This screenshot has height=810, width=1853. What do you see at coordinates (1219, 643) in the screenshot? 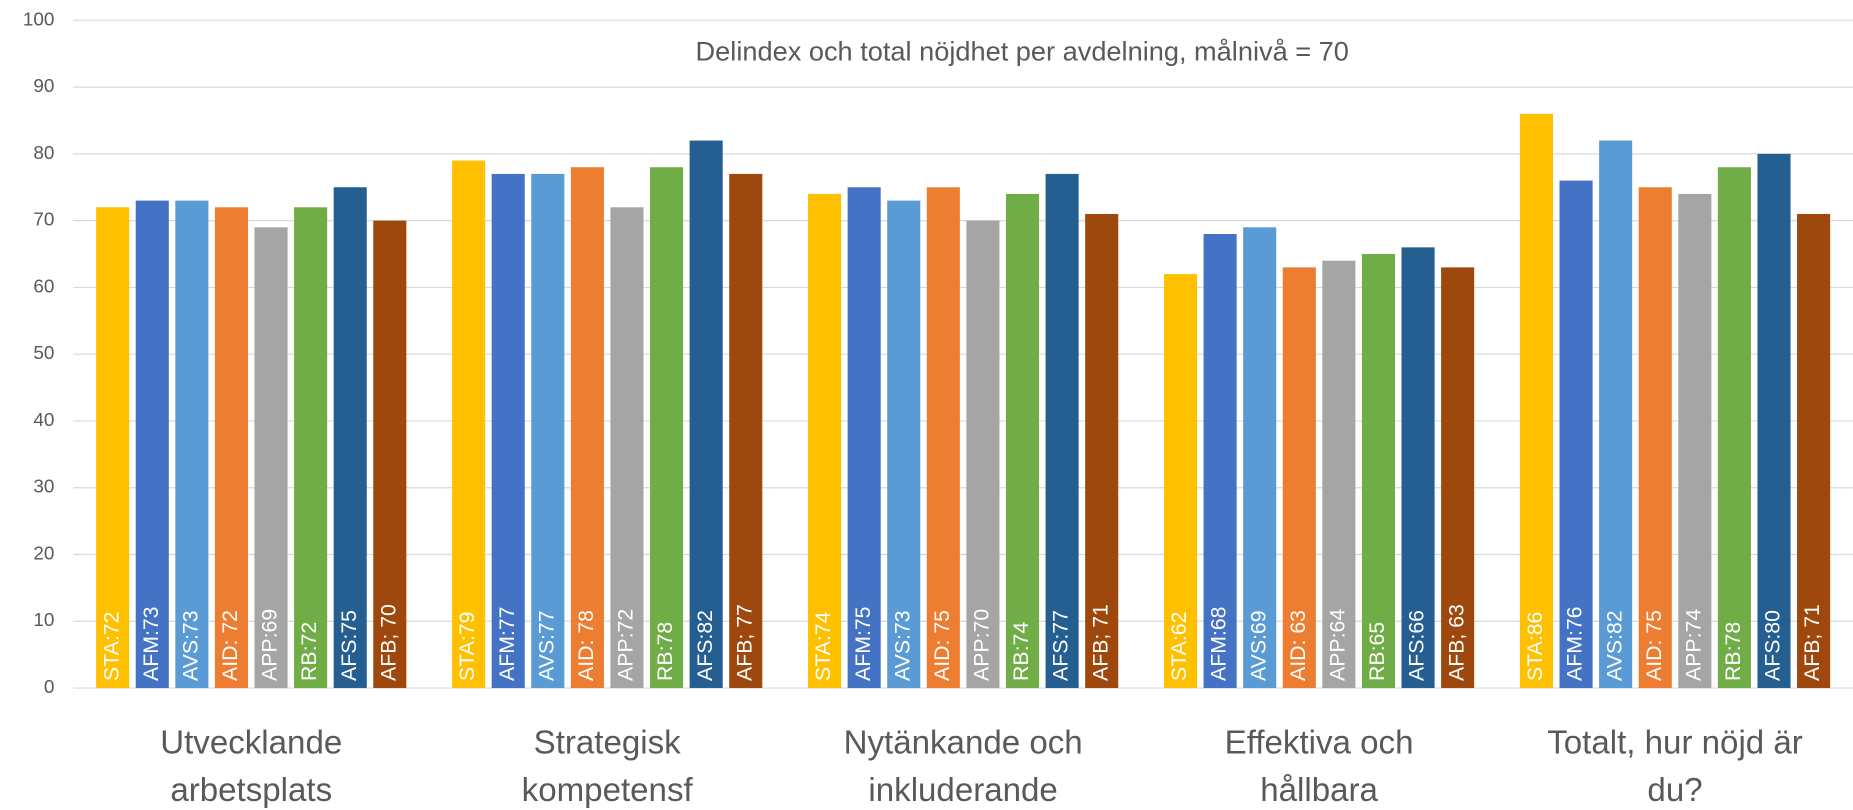
I see `data-label: AFM:68` at bounding box center [1219, 643].